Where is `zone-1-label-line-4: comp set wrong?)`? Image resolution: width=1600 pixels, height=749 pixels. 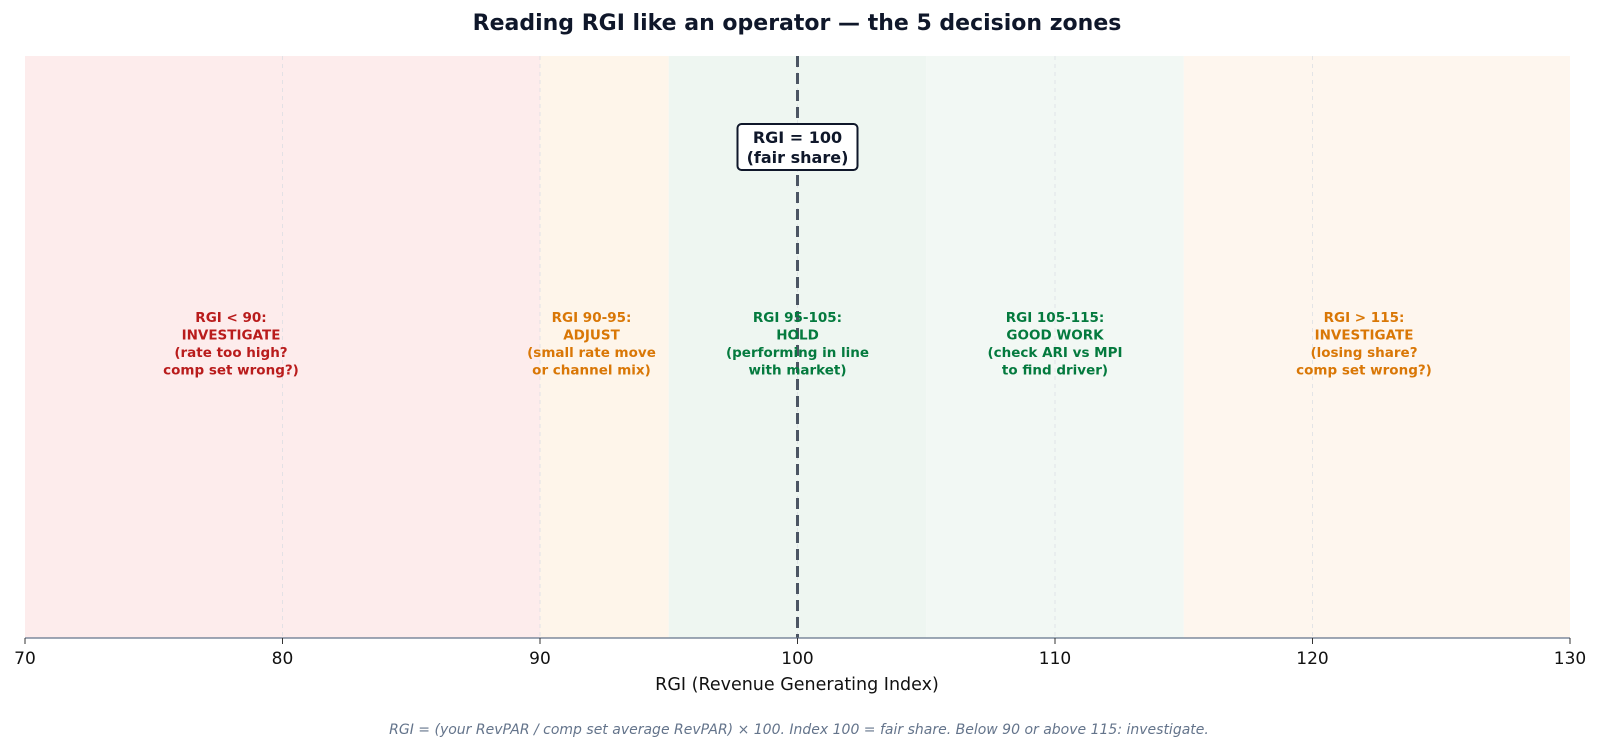
zone-1-label-line-4: comp set wrong?) is located at coordinates (231, 371).